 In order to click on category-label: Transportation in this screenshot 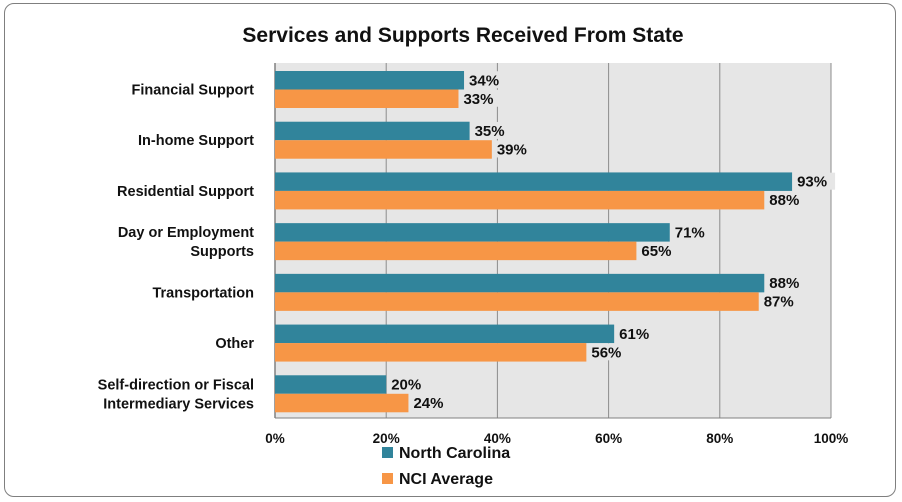, I will do `click(203, 293)`.